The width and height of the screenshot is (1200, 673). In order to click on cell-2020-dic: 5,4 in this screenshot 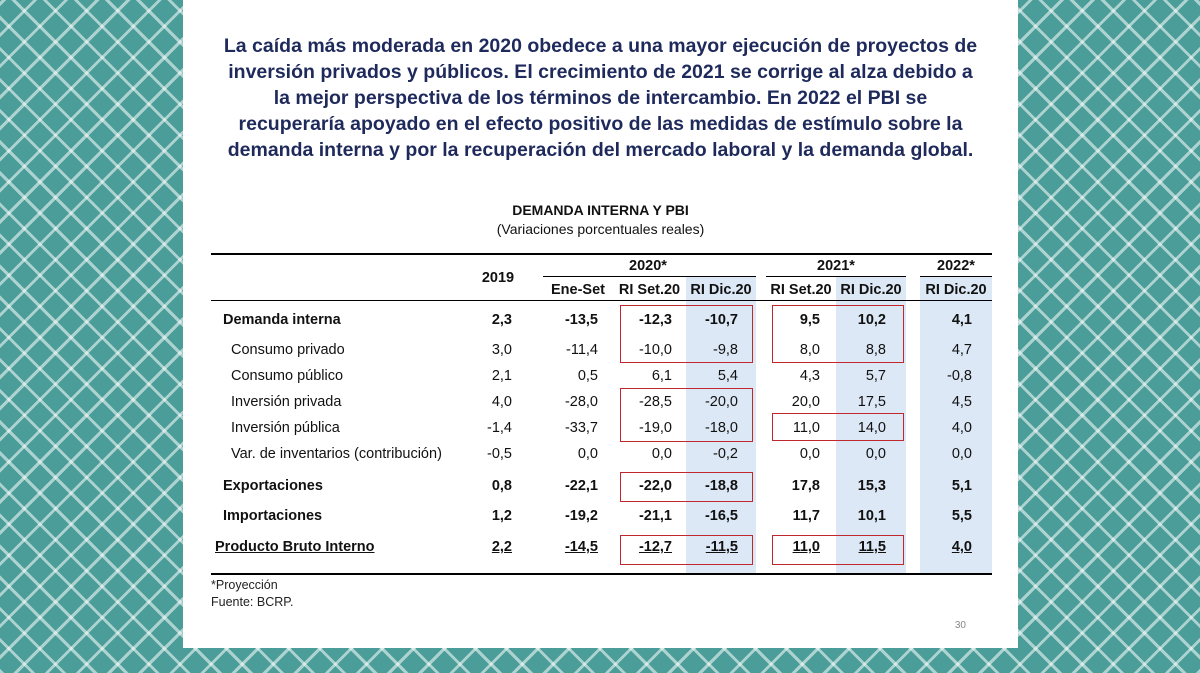, I will do `click(727, 376)`.